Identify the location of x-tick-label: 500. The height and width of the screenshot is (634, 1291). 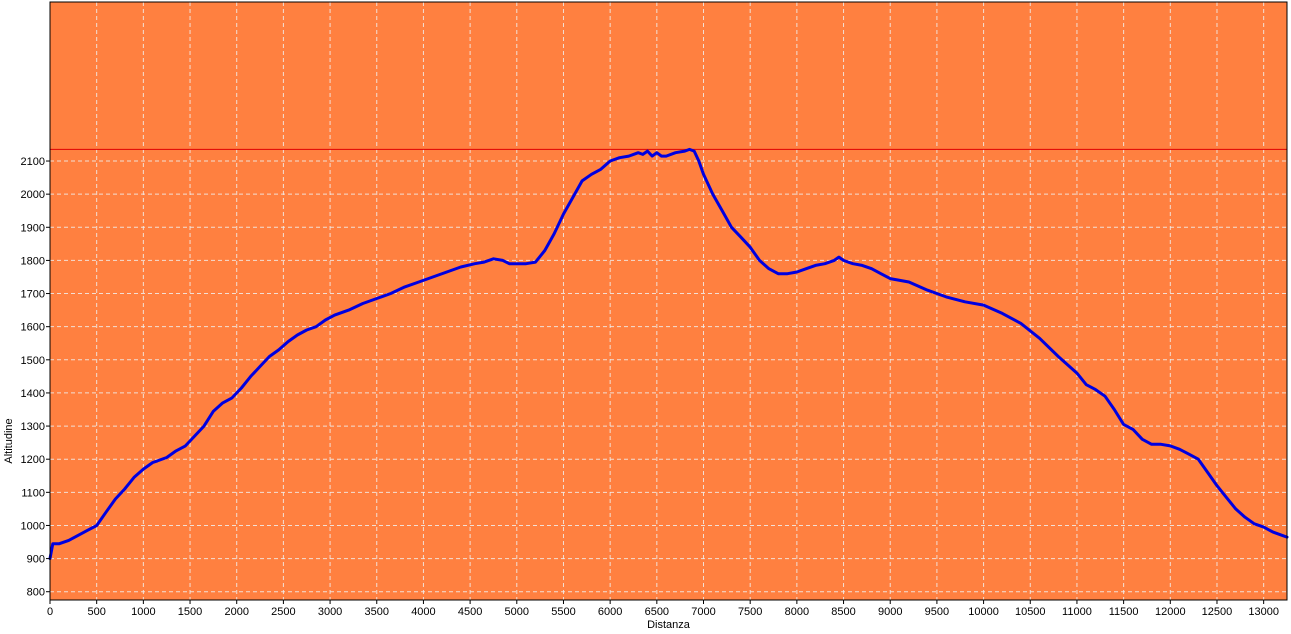
(96, 612).